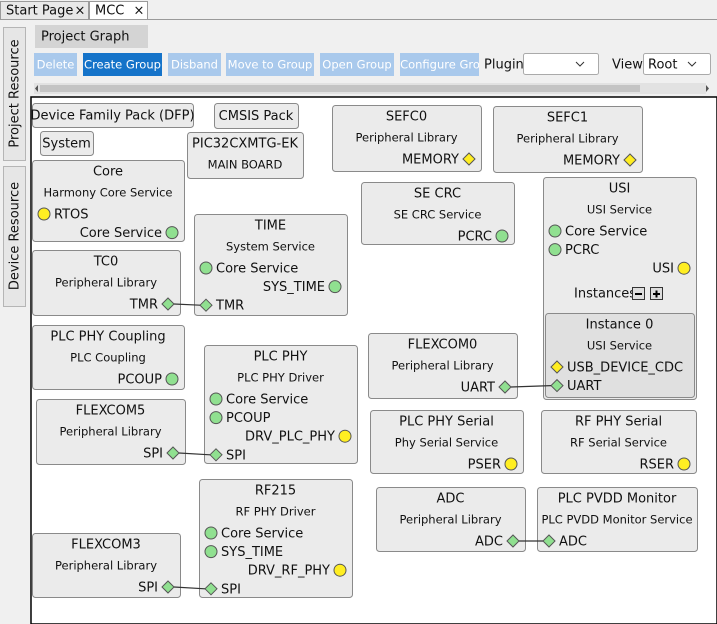 The image size is (717, 624). I want to click on node-title: SE CRC, so click(437, 194).